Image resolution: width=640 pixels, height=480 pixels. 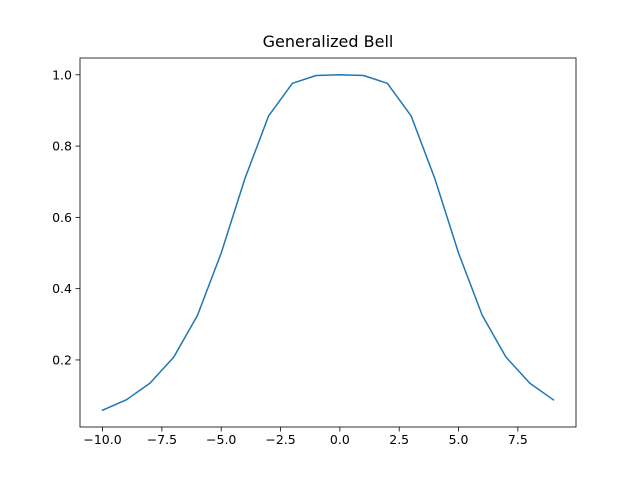 I want to click on y-tick-label: 0.8, so click(x=62, y=146).